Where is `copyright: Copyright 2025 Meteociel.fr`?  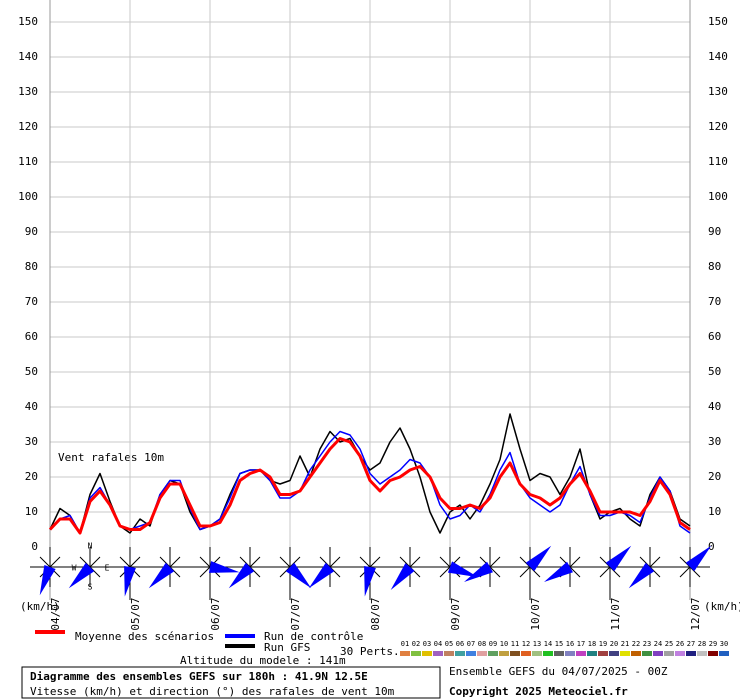 copyright: Copyright 2025 Meteociel.fr is located at coordinates (538, 691).